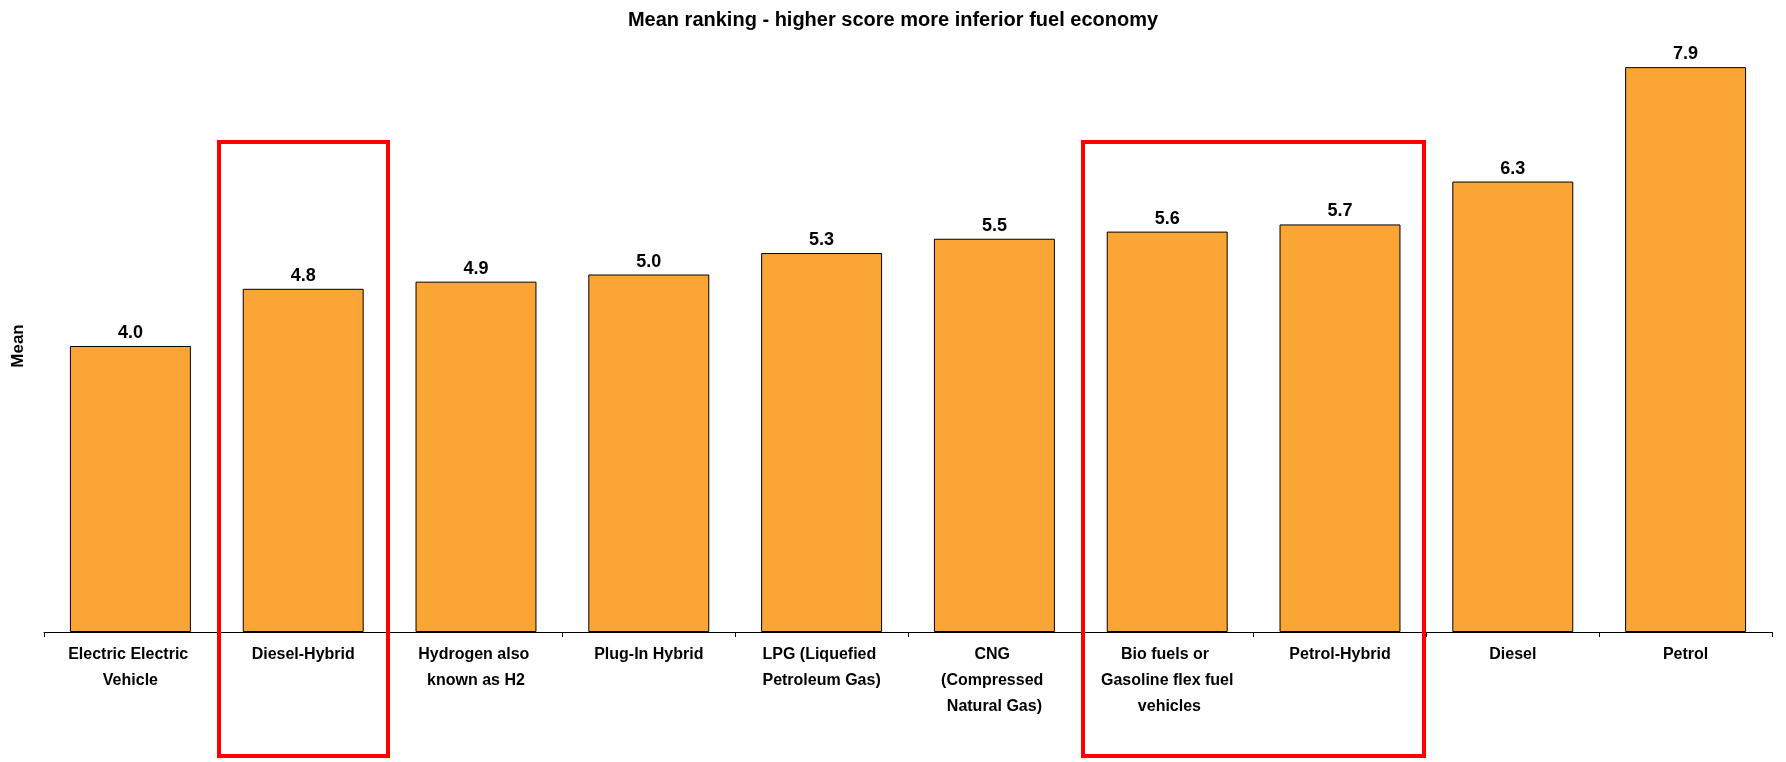 The height and width of the screenshot is (762, 1786). What do you see at coordinates (303, 274) in the screenshot?
I see `data-label: 4.8` at bounding box center [303, 274].